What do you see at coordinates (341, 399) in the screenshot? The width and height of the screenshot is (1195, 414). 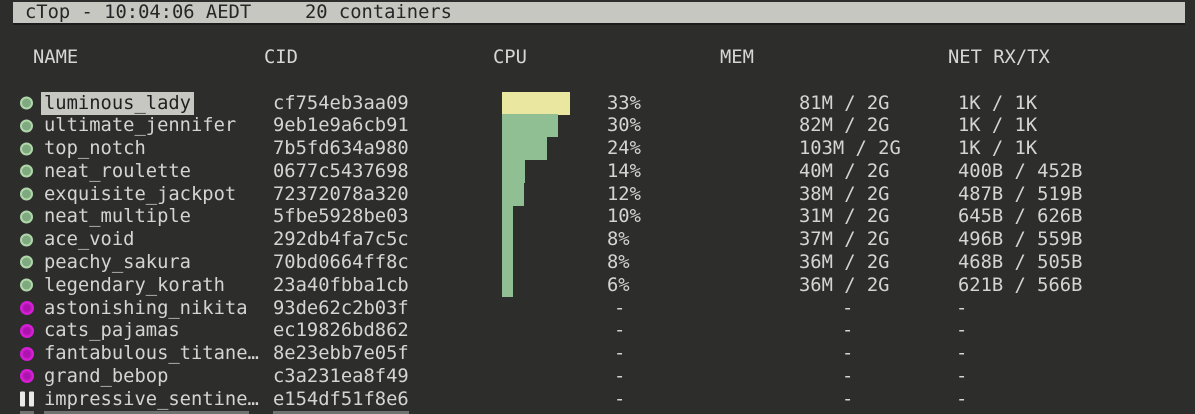 I see `container-cid: e154df51f8e6` at bounding box center [341, 399].